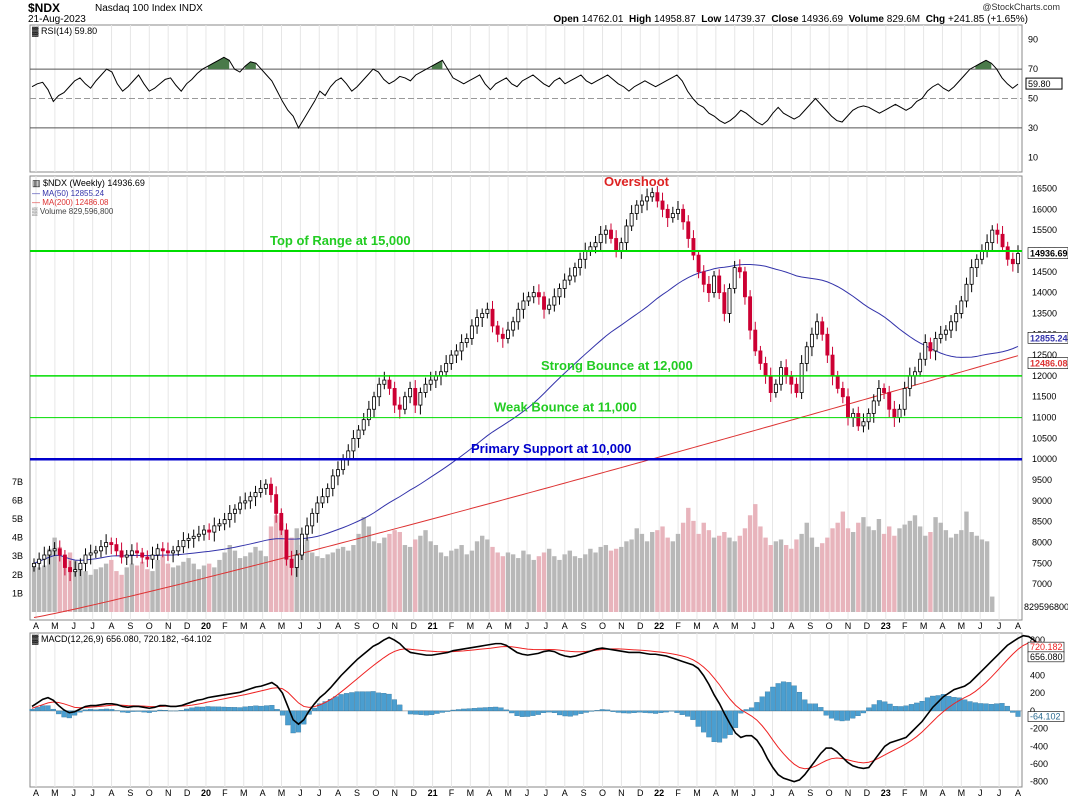 This screenshot has width=1068, height=799. Describe the element at coordinates (1044, 313) in the screenshot. I see `price-y-tick: 13500` at that location.